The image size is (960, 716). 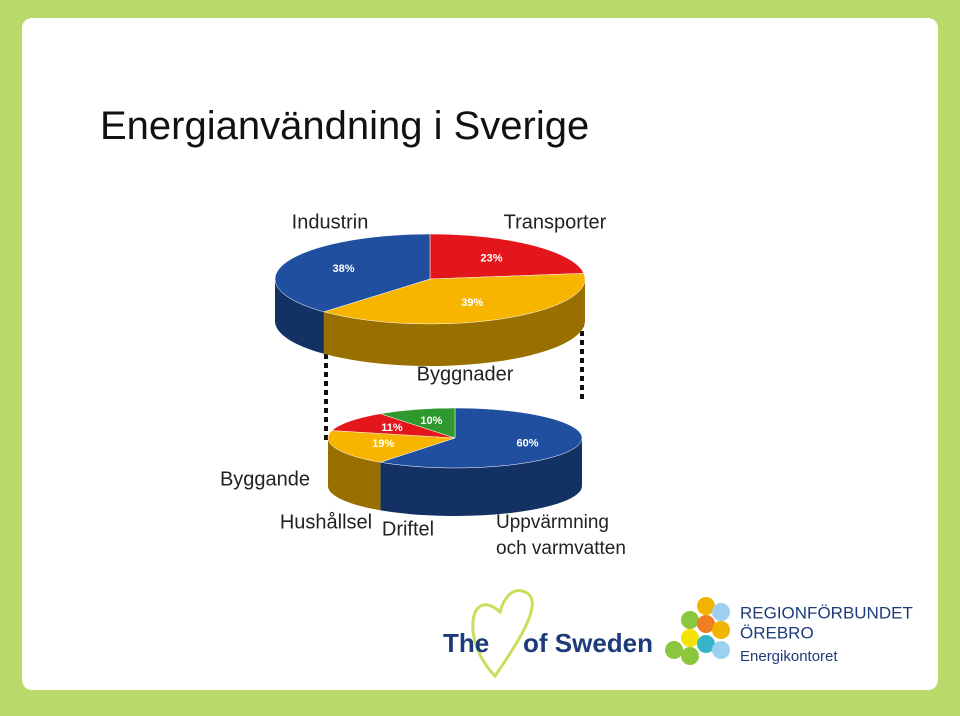 What do you see at coordinates (431, 421) in the screenshot?
I see `data-label: 10%` at bounding box center [431, 421].